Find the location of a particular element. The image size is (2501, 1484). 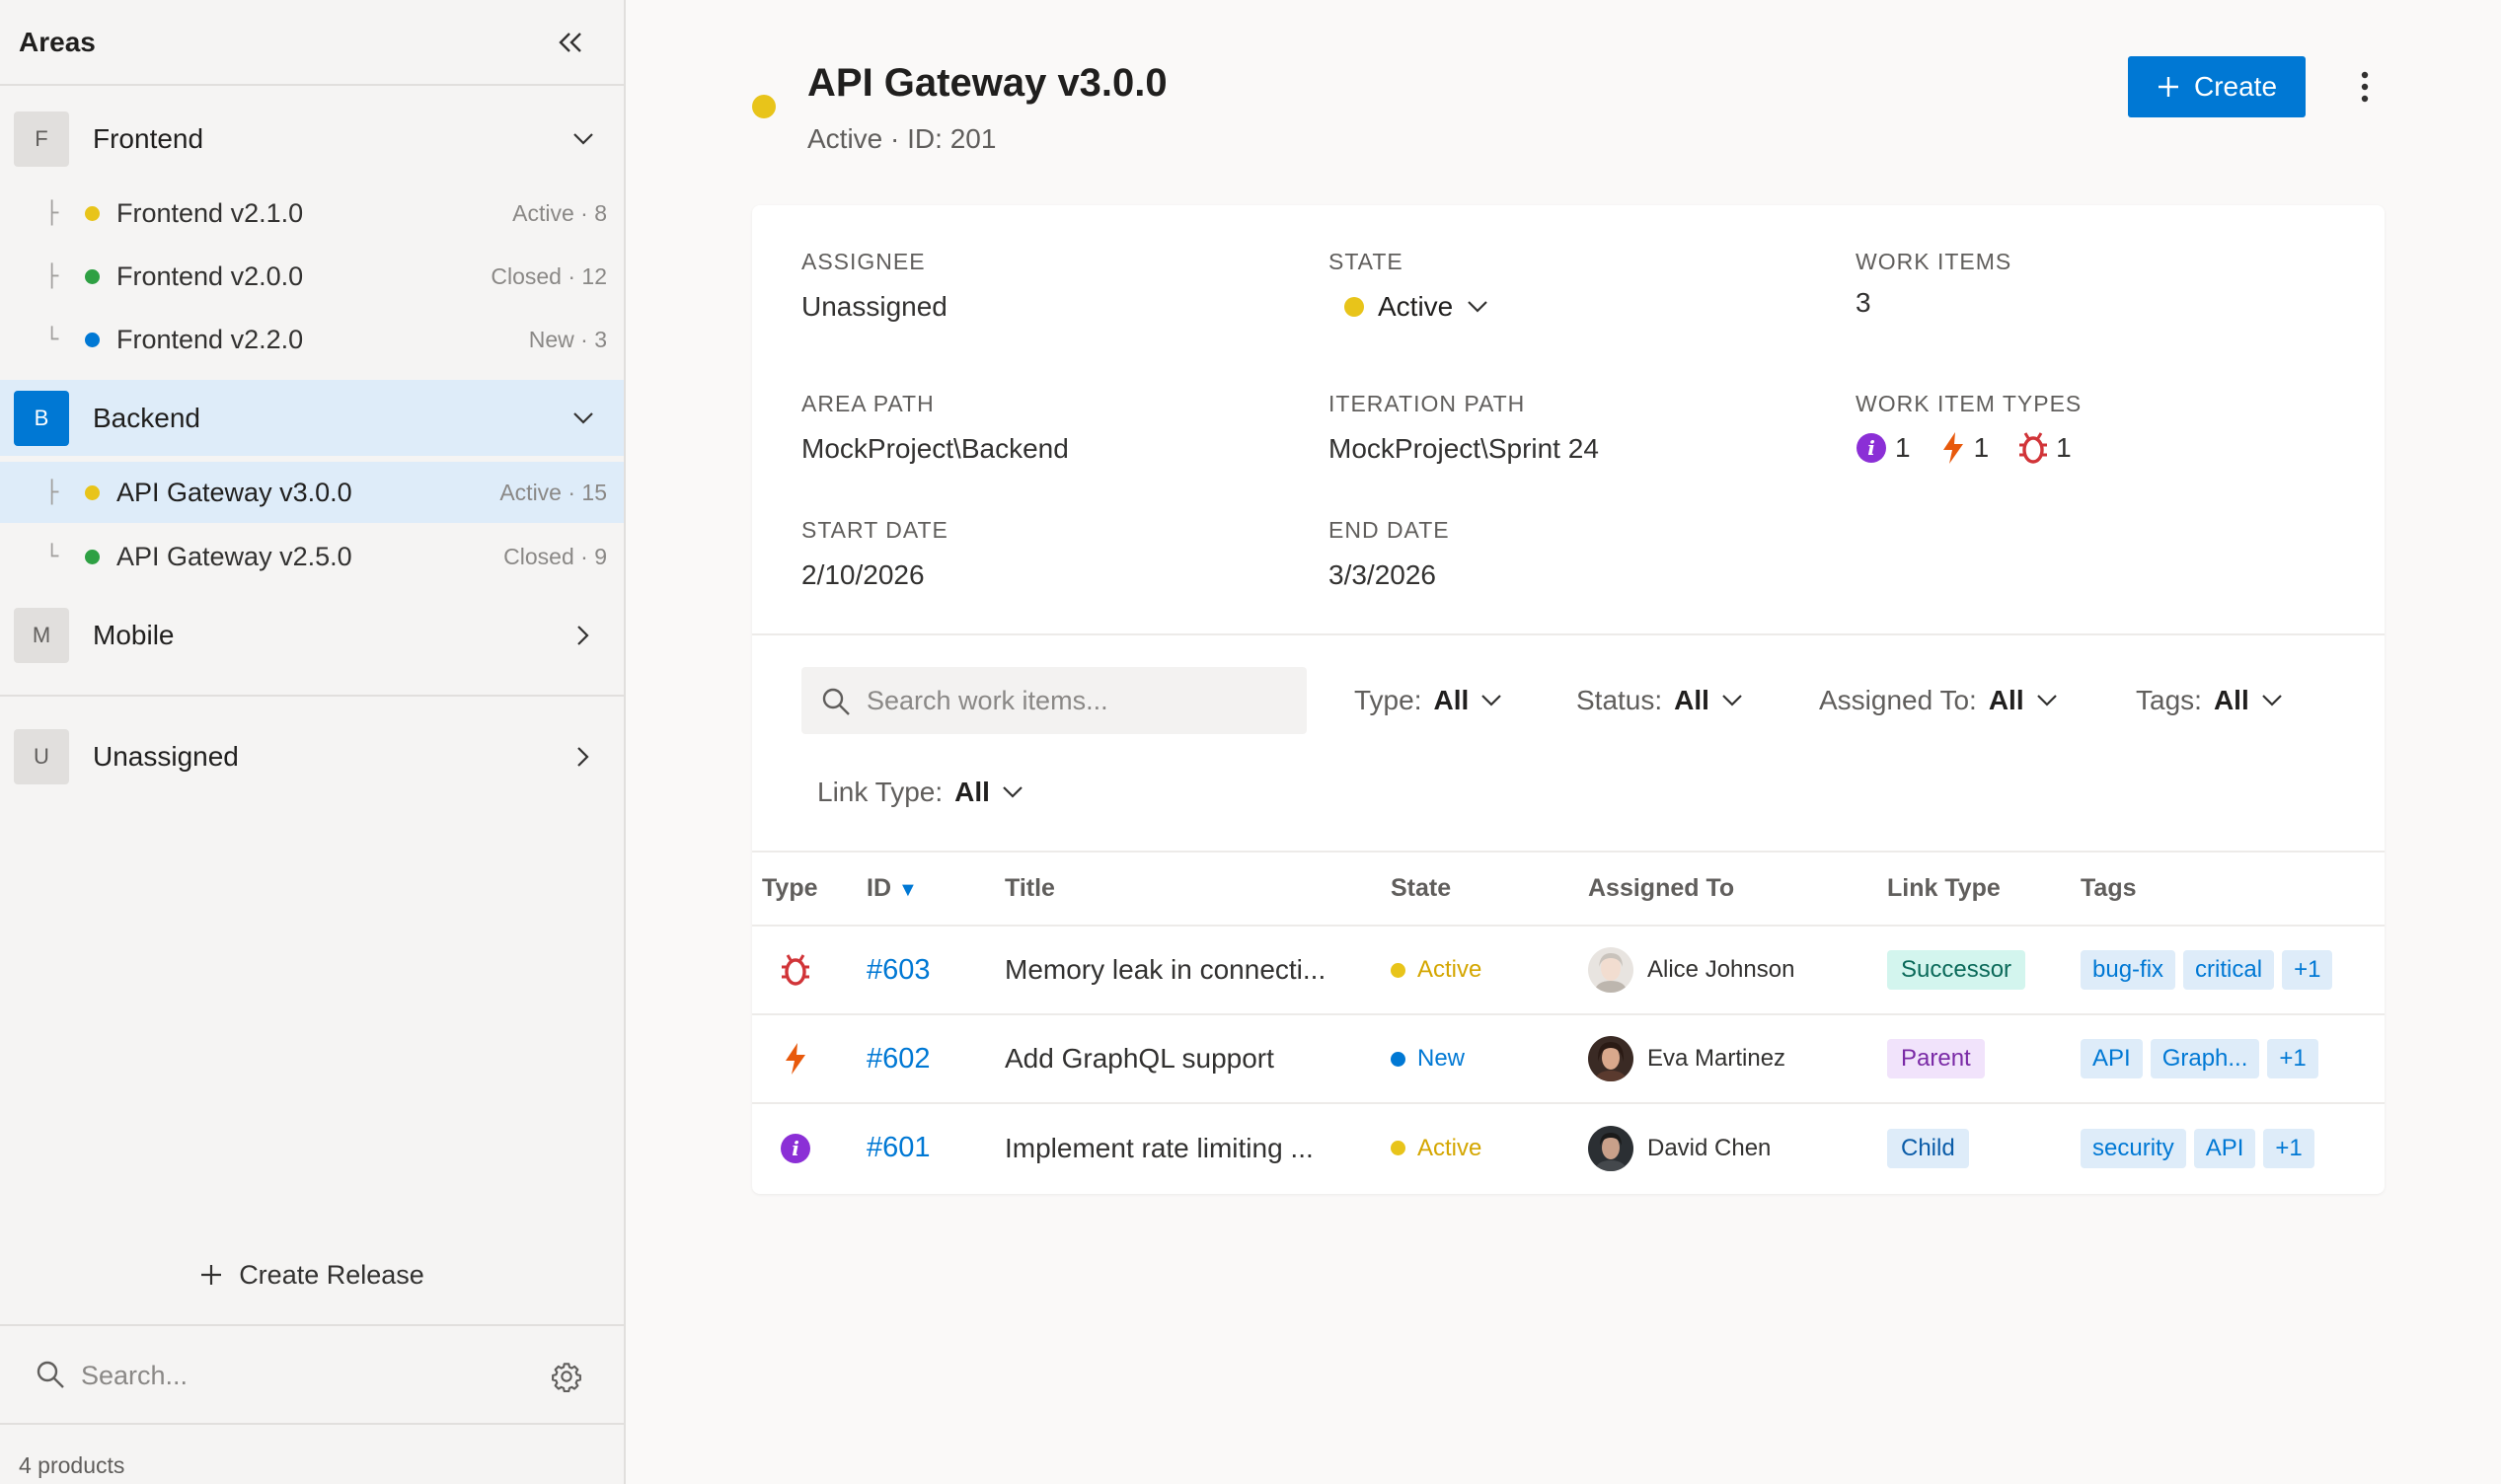

state-indicator: Active is located at coordinates (1489, 970).